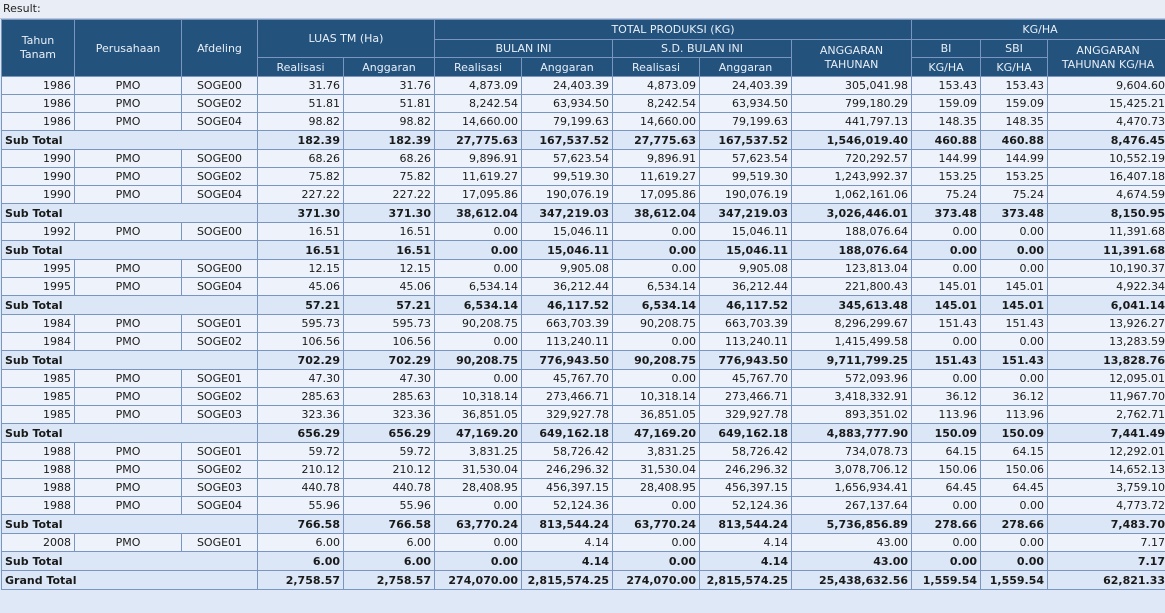 This screenshot has width=1165, height=613. What do you see at coordinates (567, 67) in the screenshot?
I see `header-bi-anggaran: Anggaran` at bounding box center [567, 67].